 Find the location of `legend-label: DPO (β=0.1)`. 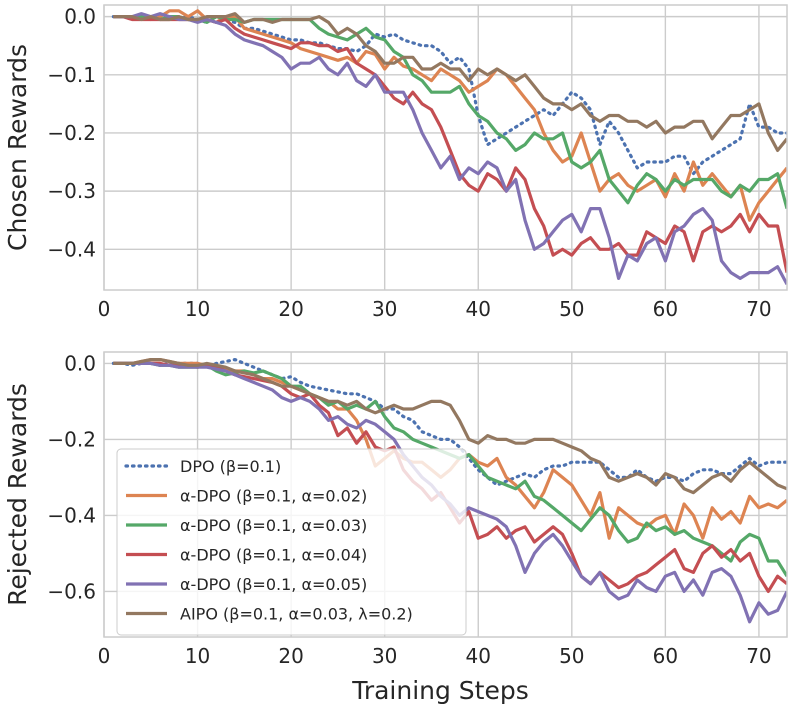

legend-label: DPO (β=0.1) is located at coordinates (230, 466).